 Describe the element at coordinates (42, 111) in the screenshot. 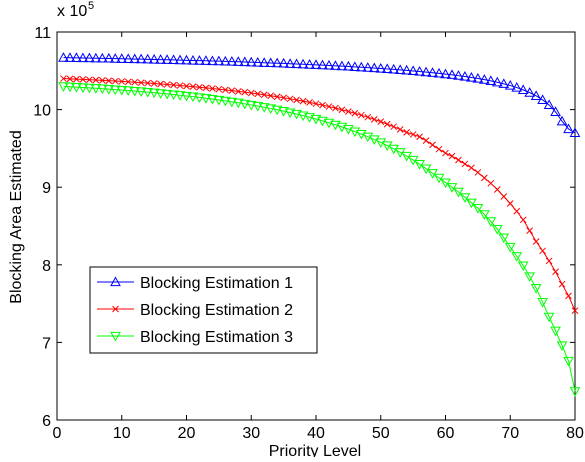

I see `y-tick-label: 10` at that location.